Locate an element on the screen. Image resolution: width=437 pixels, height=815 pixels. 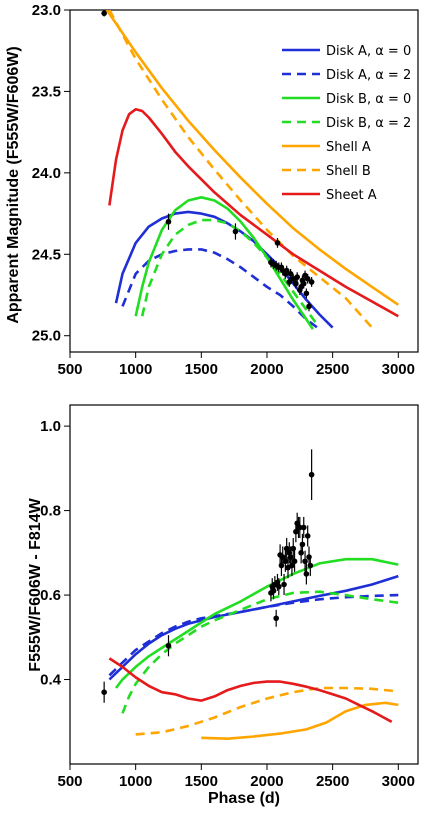
series-line-shell-a is located at coordinates (300, 721).